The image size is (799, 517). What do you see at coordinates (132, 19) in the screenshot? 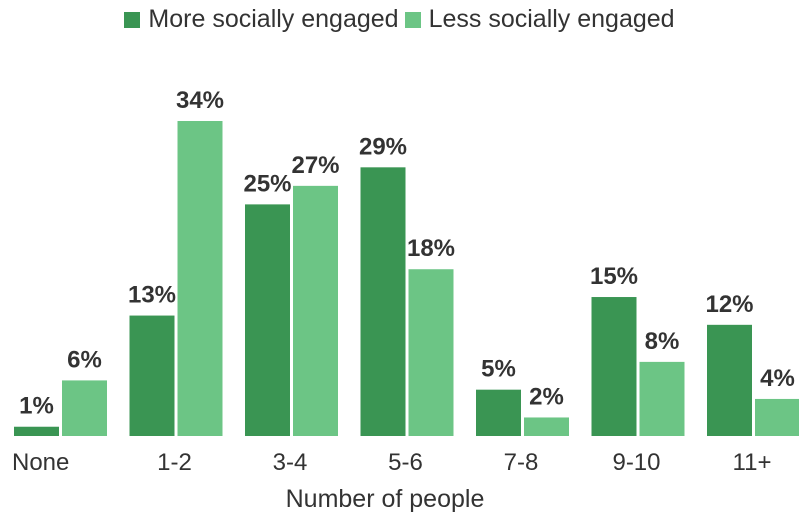
I see `legend-swatch-more` at bounding box center [132, 19].